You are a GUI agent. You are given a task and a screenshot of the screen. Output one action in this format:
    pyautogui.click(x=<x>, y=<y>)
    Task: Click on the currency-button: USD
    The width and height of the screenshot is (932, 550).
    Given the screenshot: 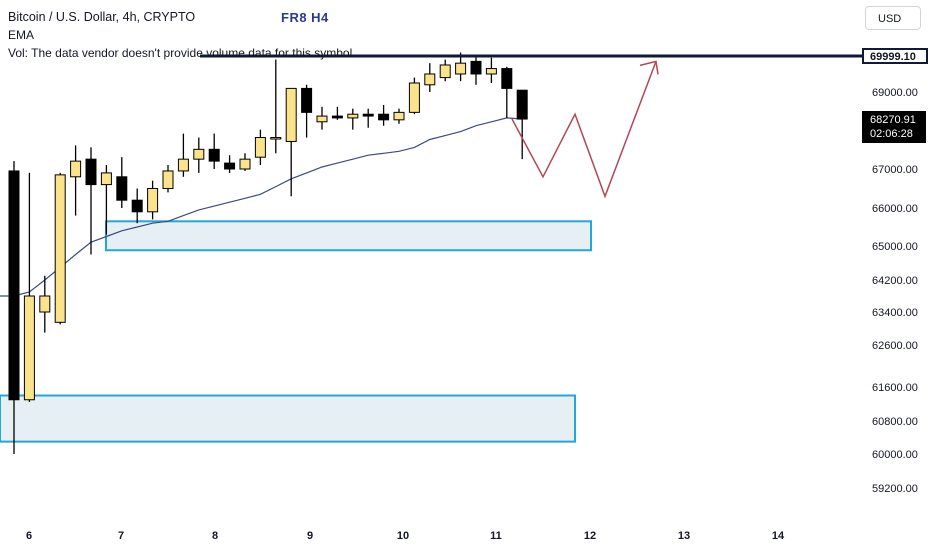 What is the action you would take?
    pyautogui.click(x=893, y=18)
    